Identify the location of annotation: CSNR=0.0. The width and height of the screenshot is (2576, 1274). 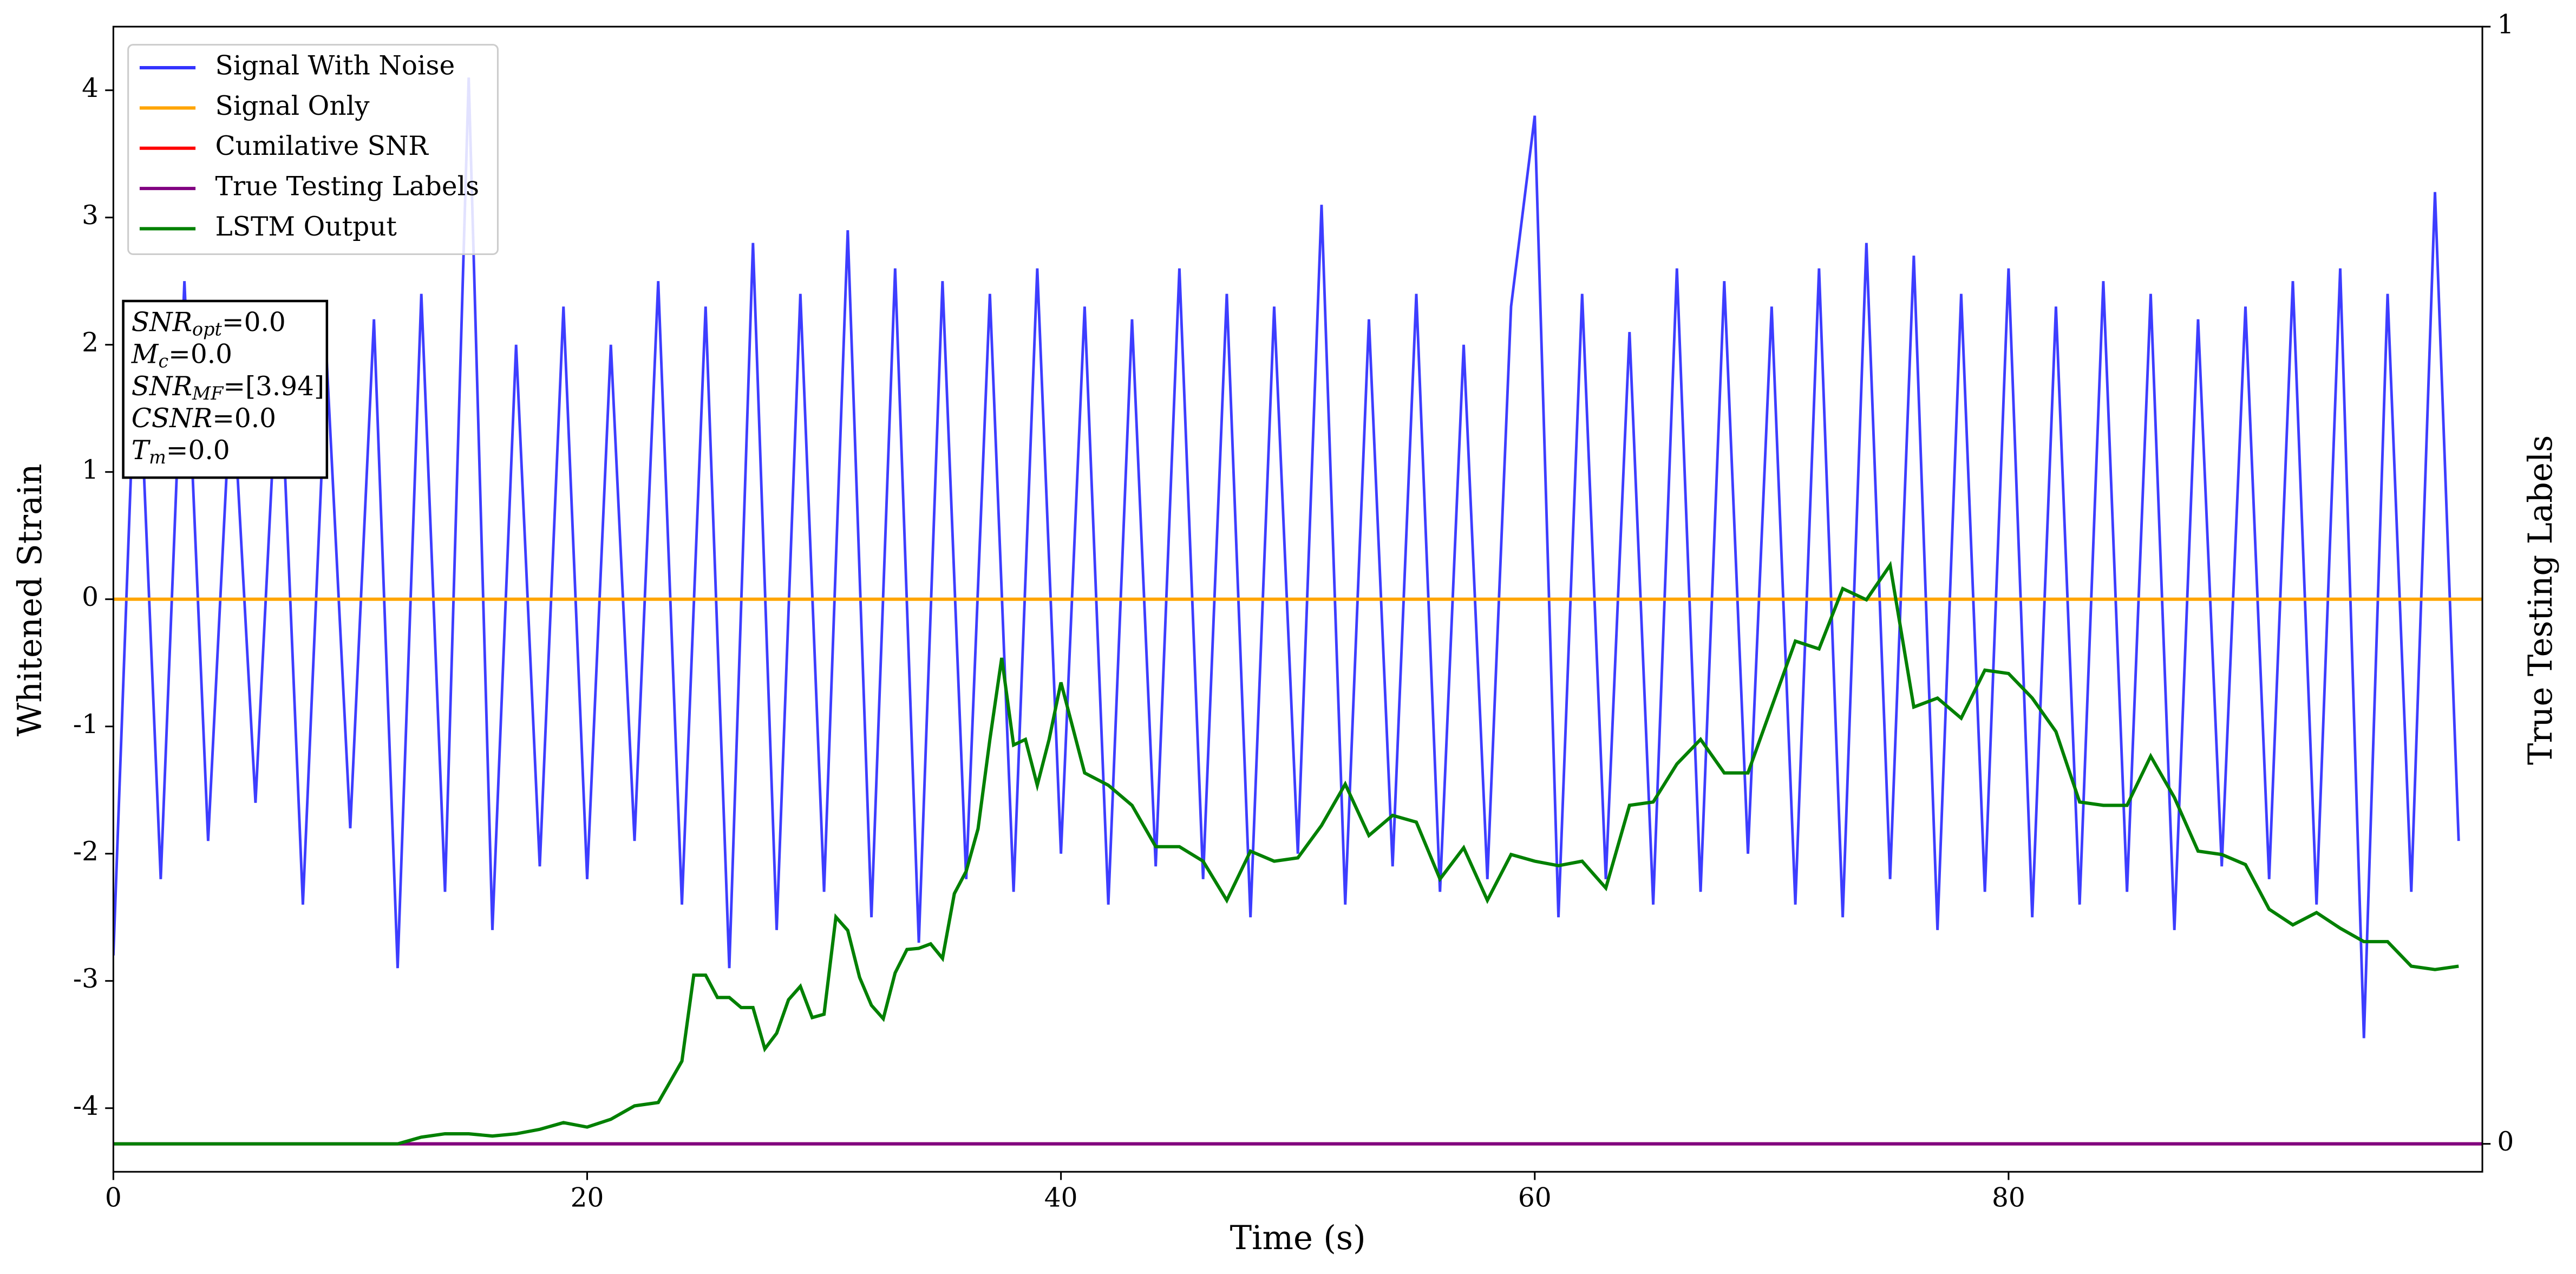
(204, 418).